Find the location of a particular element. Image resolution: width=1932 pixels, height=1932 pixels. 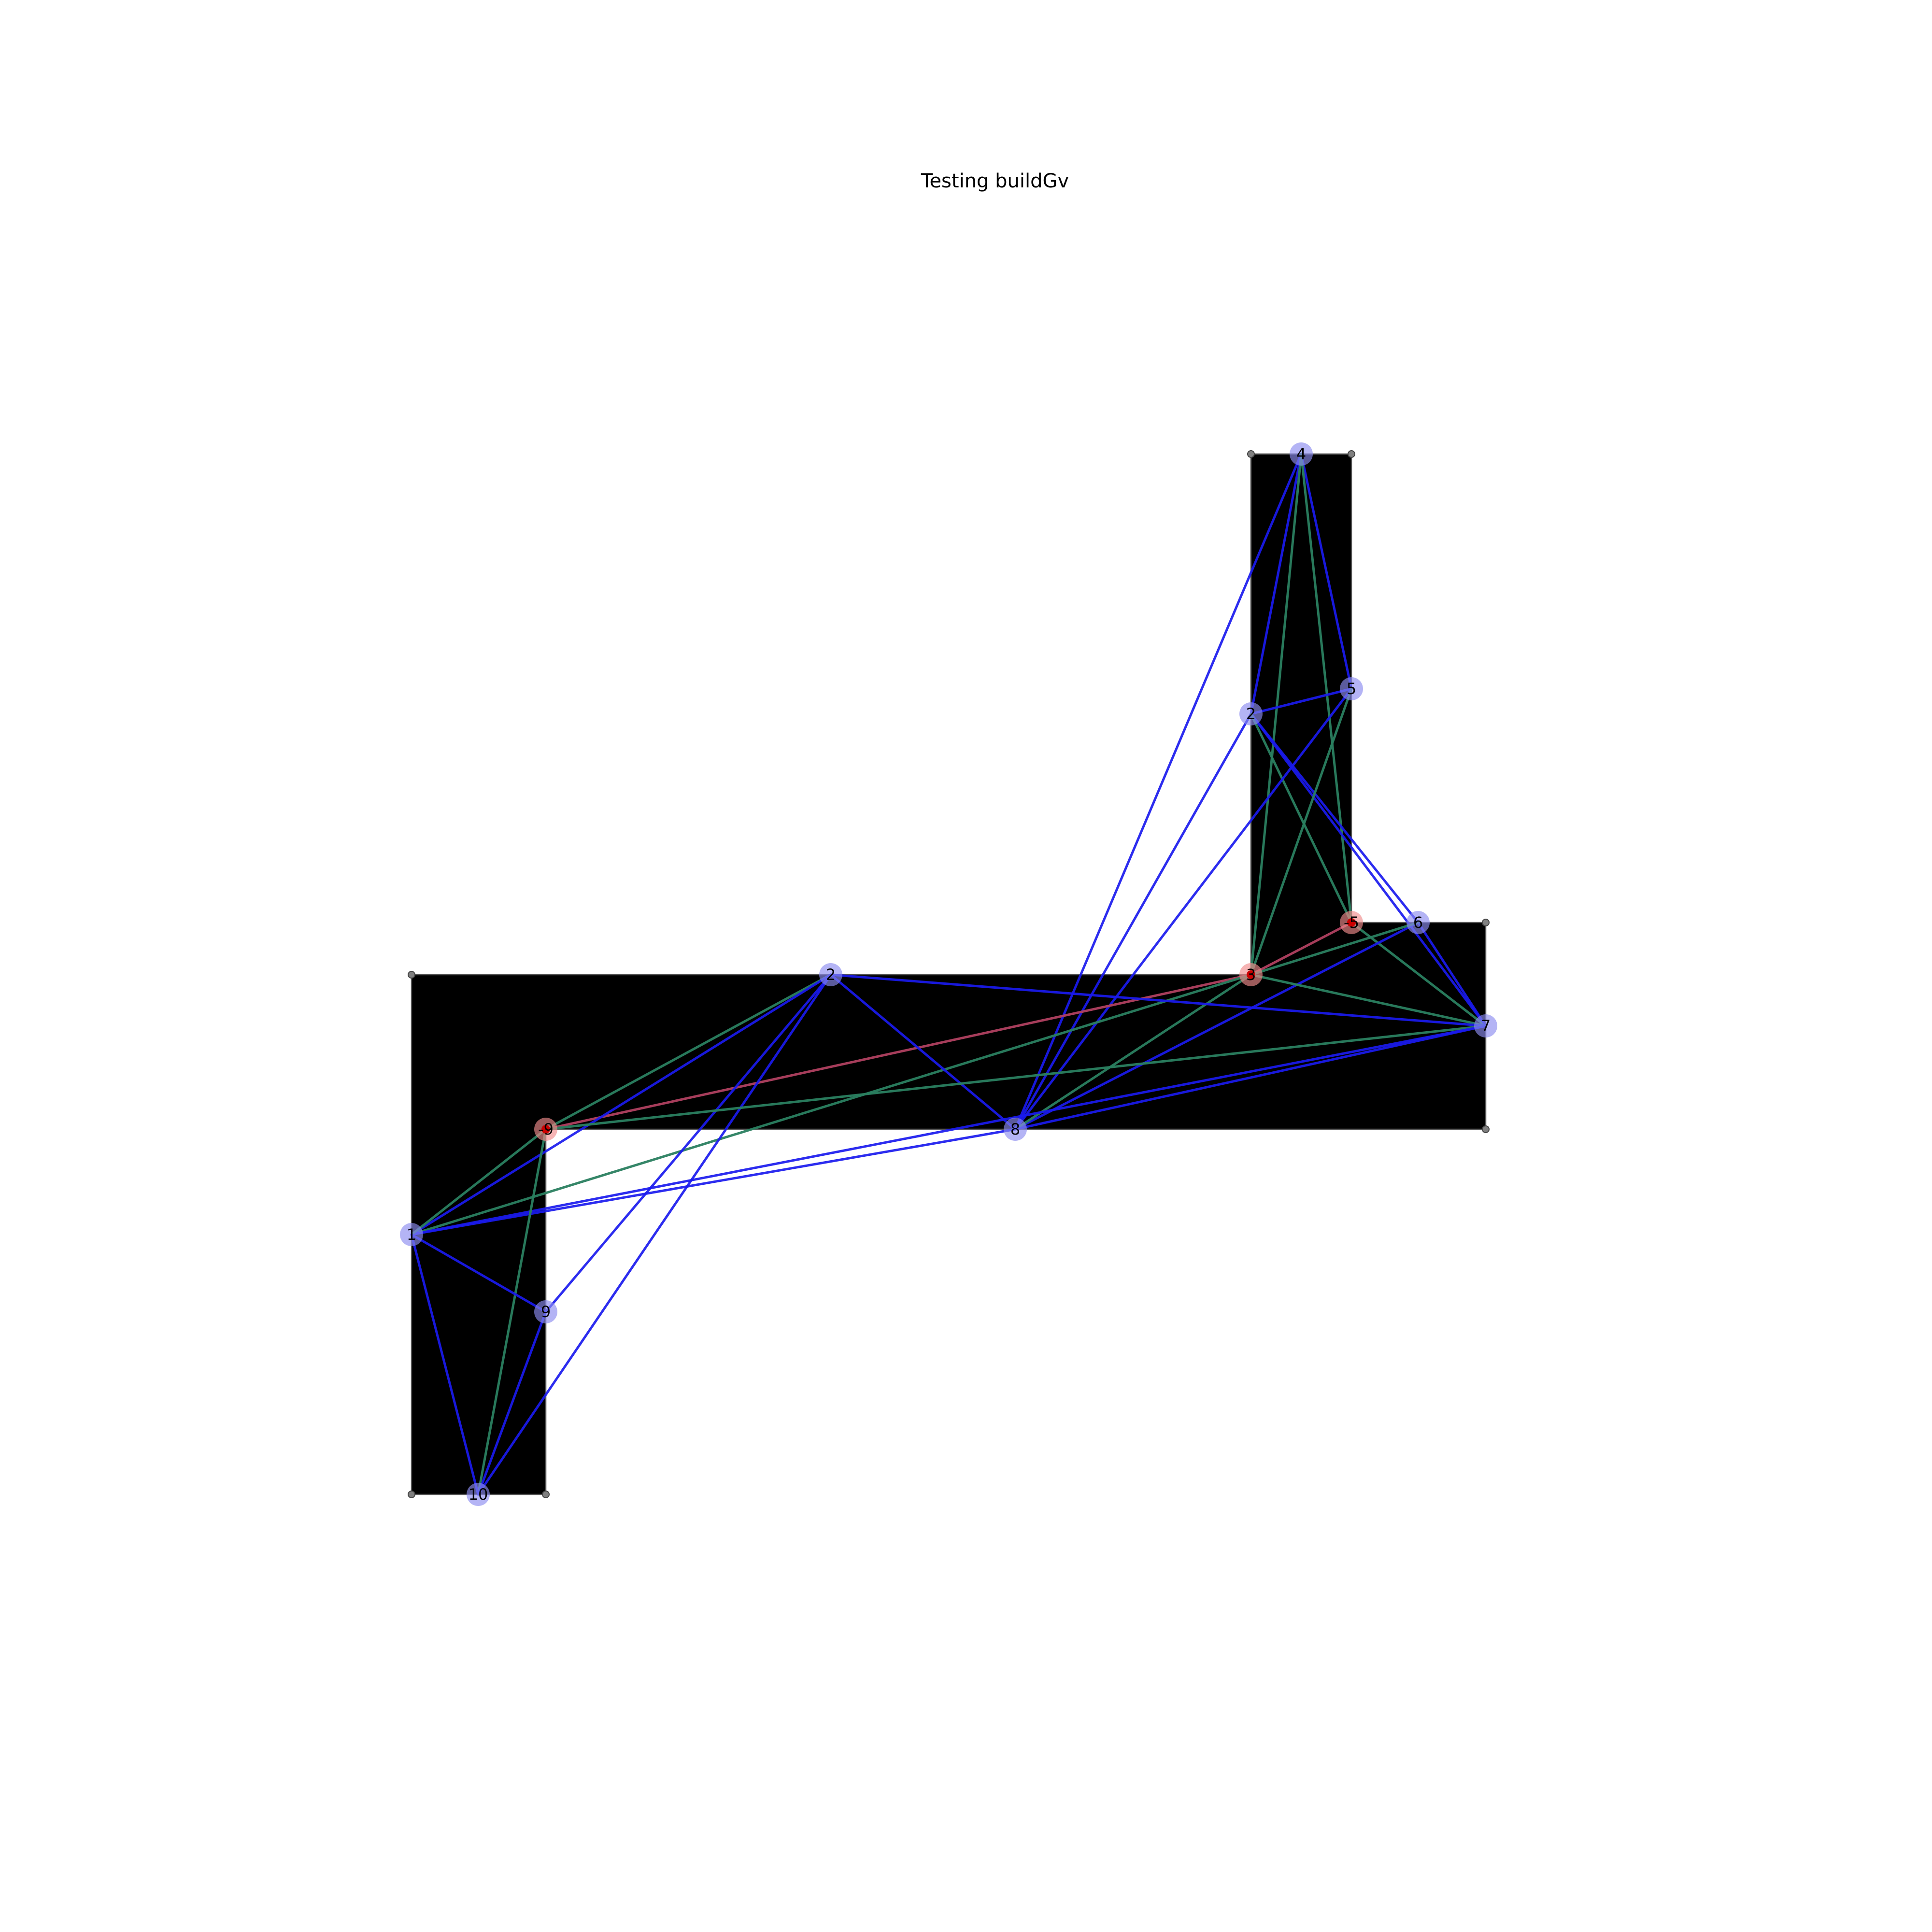

edge-n6-n3 is located at coordinates (1335, 948).